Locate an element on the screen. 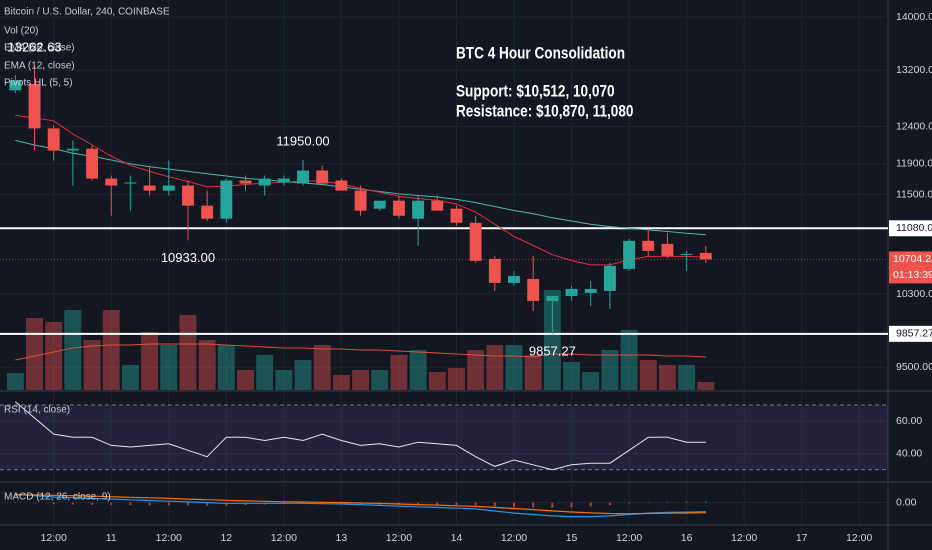  y-tick-label: 10300.00 is located at coordinates (914, 294).